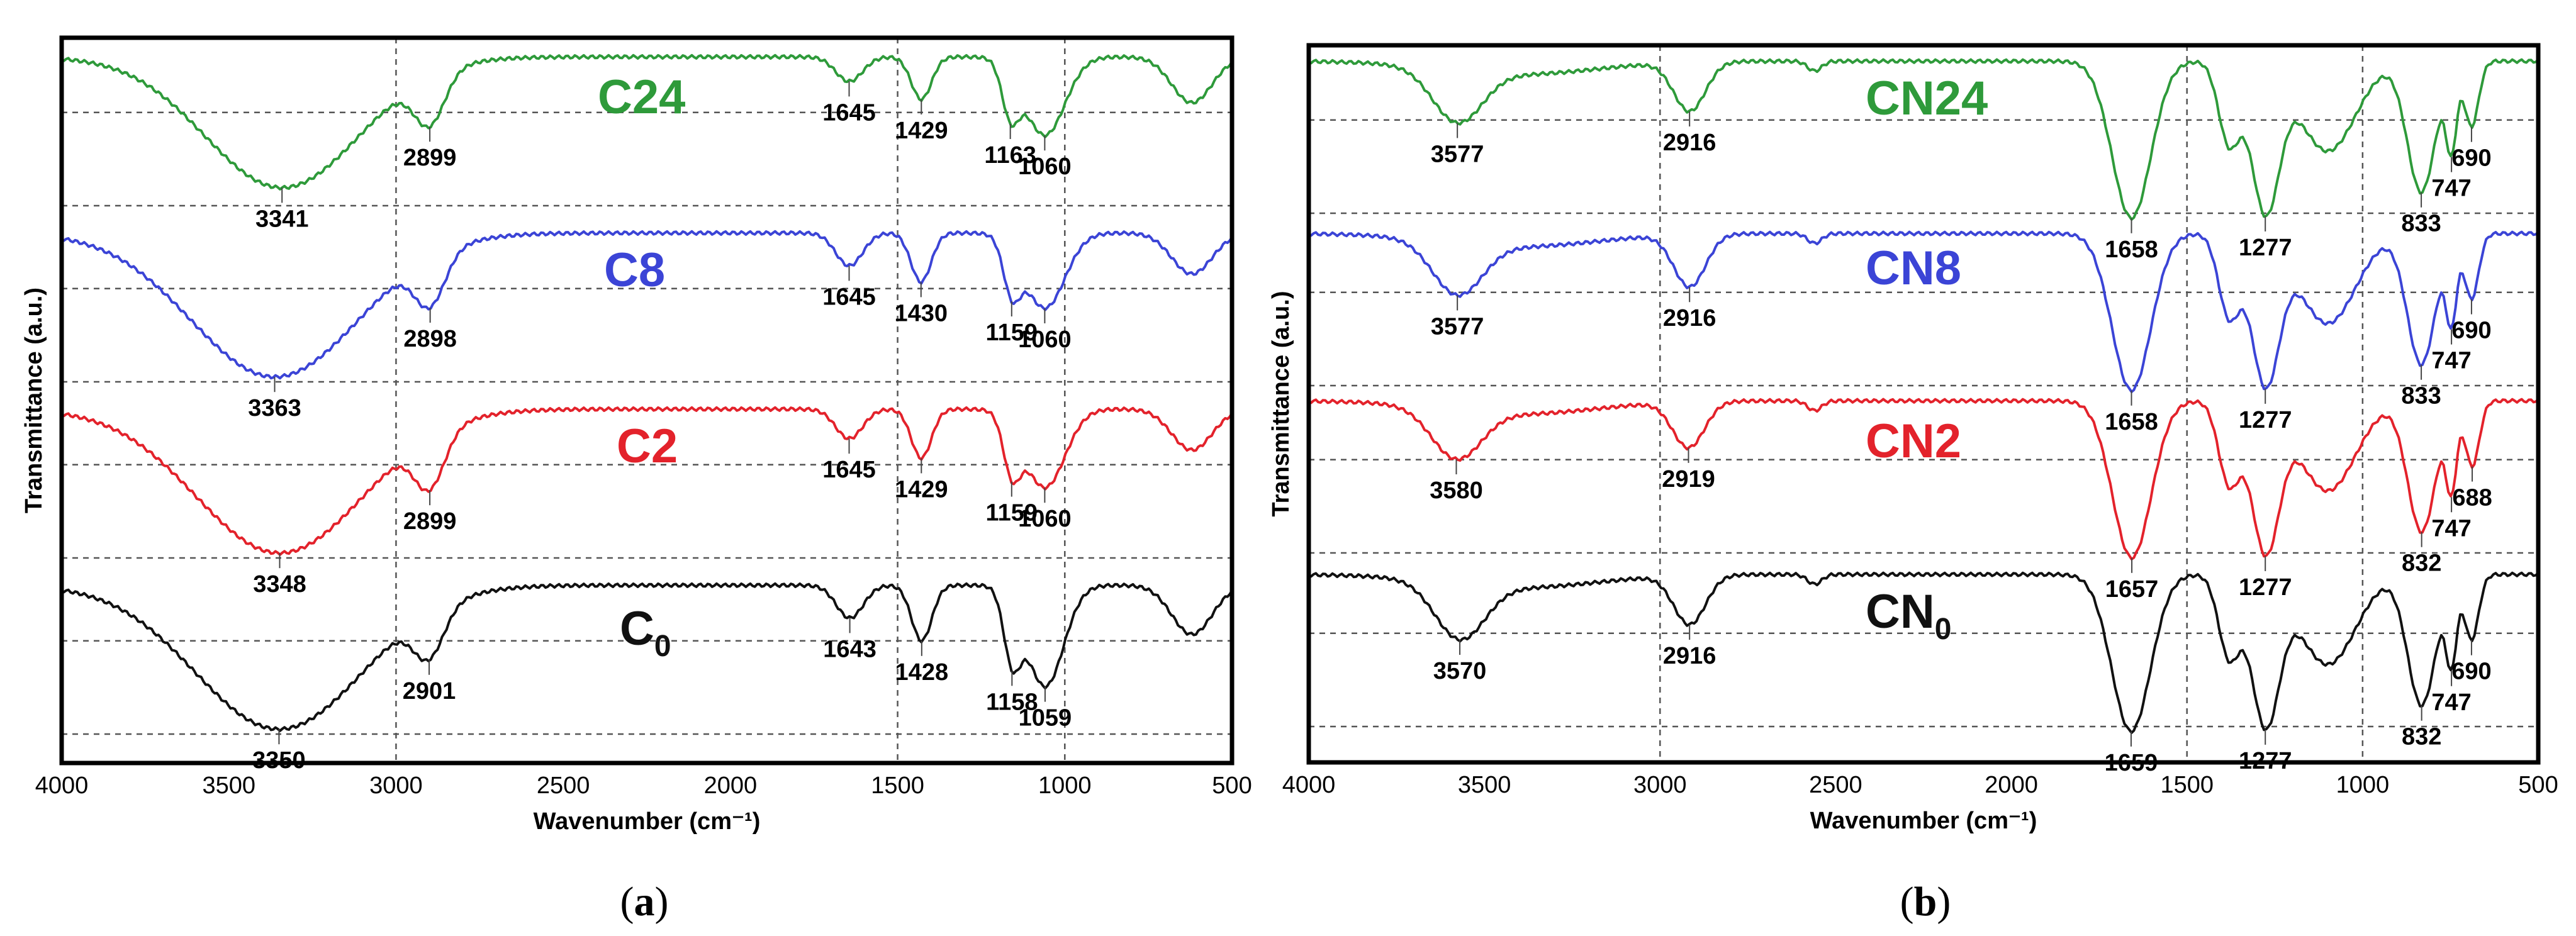 The height and width of the screenshot is (936, 2576). I want to click on peak-label: 1430, so click(921, 313).